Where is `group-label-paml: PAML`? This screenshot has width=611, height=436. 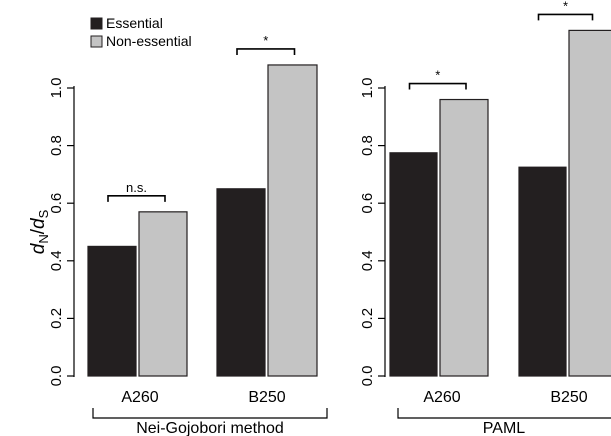 group-label-paml: PAML is located at coordinates (504, 428).